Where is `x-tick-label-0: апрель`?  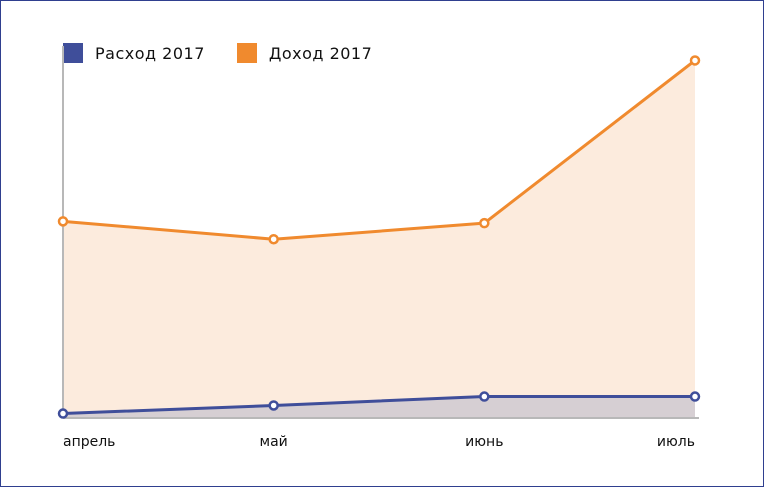 x-tick-label-0: апрель is located at coordinates (89, 442).